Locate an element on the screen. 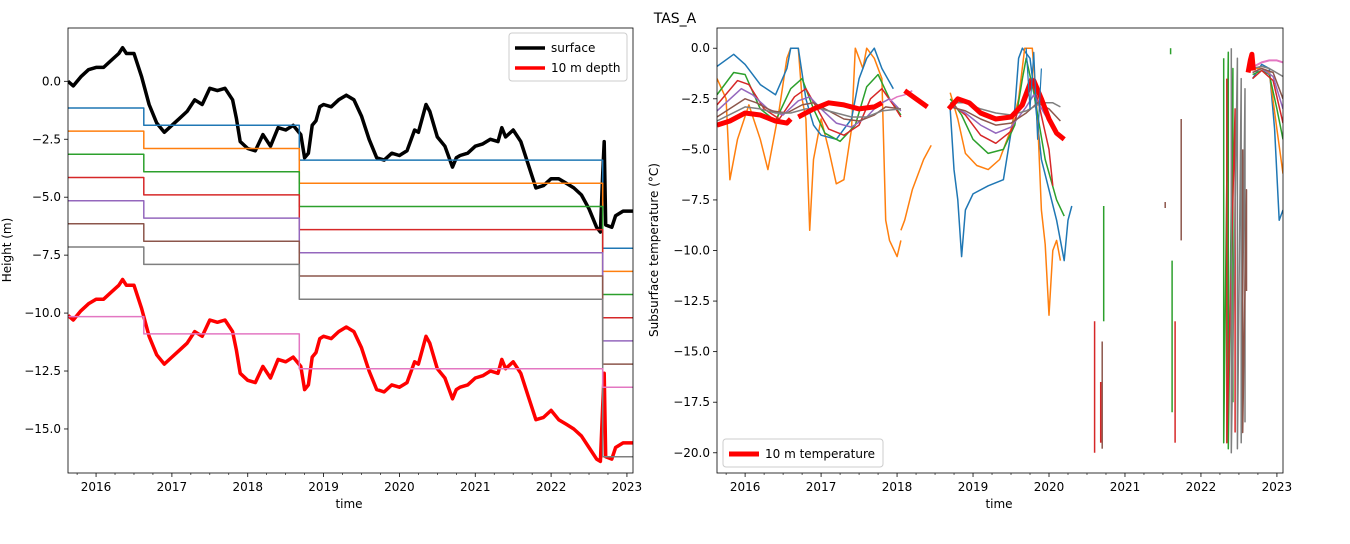 The width and height of the screenshot is (1350, 544). height-xtick-label-2: 2018 is located at coordinates (247, 487).